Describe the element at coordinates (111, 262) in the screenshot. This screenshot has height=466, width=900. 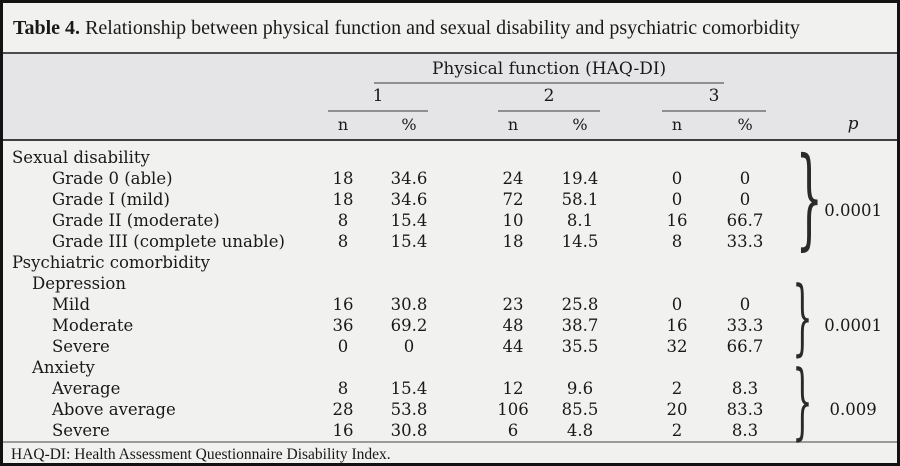
I see `row-label: Psychiatric comorbidity` at that location.